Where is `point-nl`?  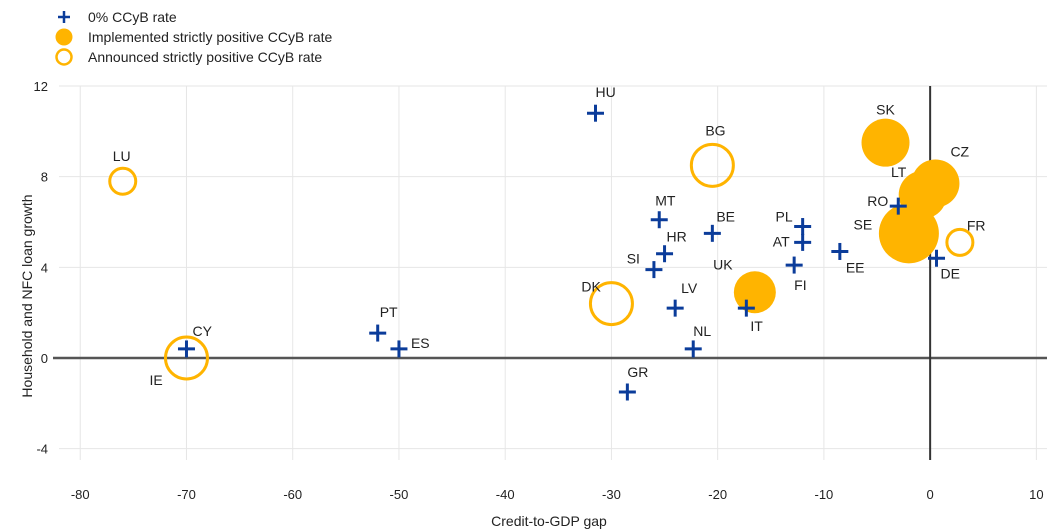 point-nl is located at coordinates (693, 349).